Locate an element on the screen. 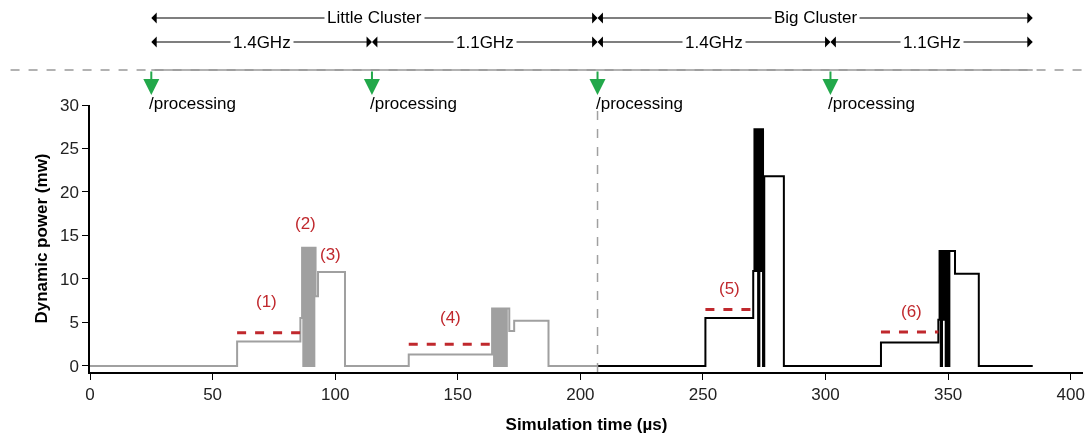  y-tick-label: 20 is located at coordinates (69, 192).